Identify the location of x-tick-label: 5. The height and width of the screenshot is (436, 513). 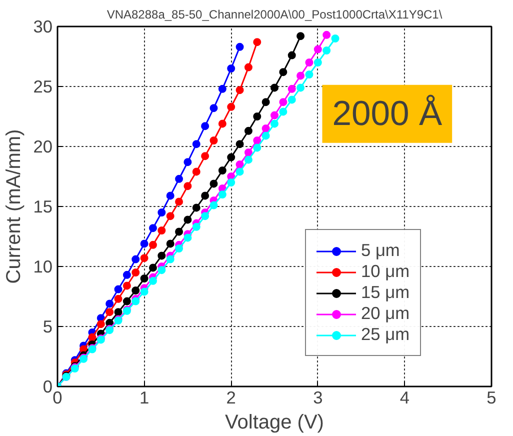
(491, 398).